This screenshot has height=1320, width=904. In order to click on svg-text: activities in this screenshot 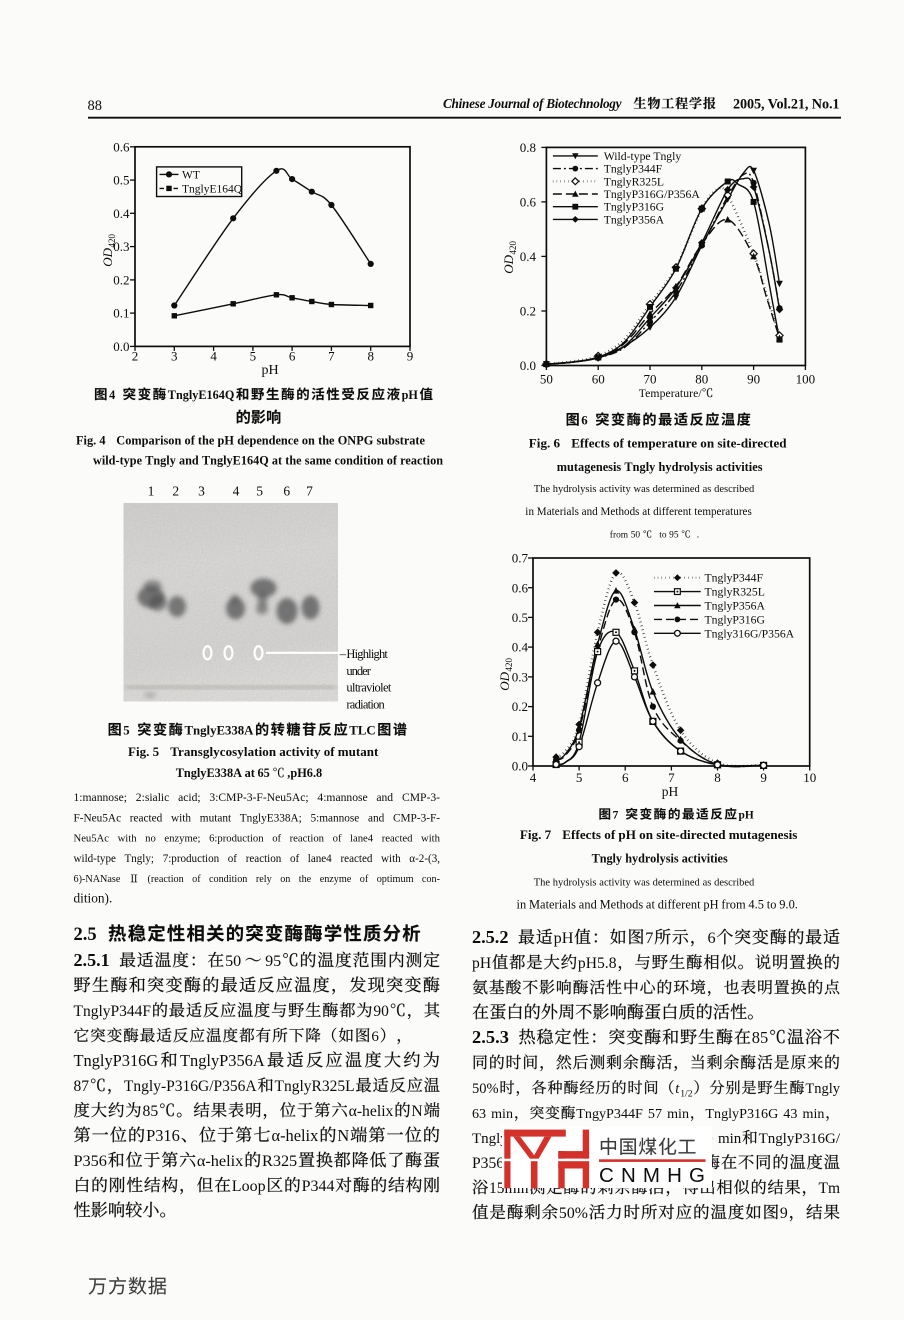, I will do `click(739, 467)`.